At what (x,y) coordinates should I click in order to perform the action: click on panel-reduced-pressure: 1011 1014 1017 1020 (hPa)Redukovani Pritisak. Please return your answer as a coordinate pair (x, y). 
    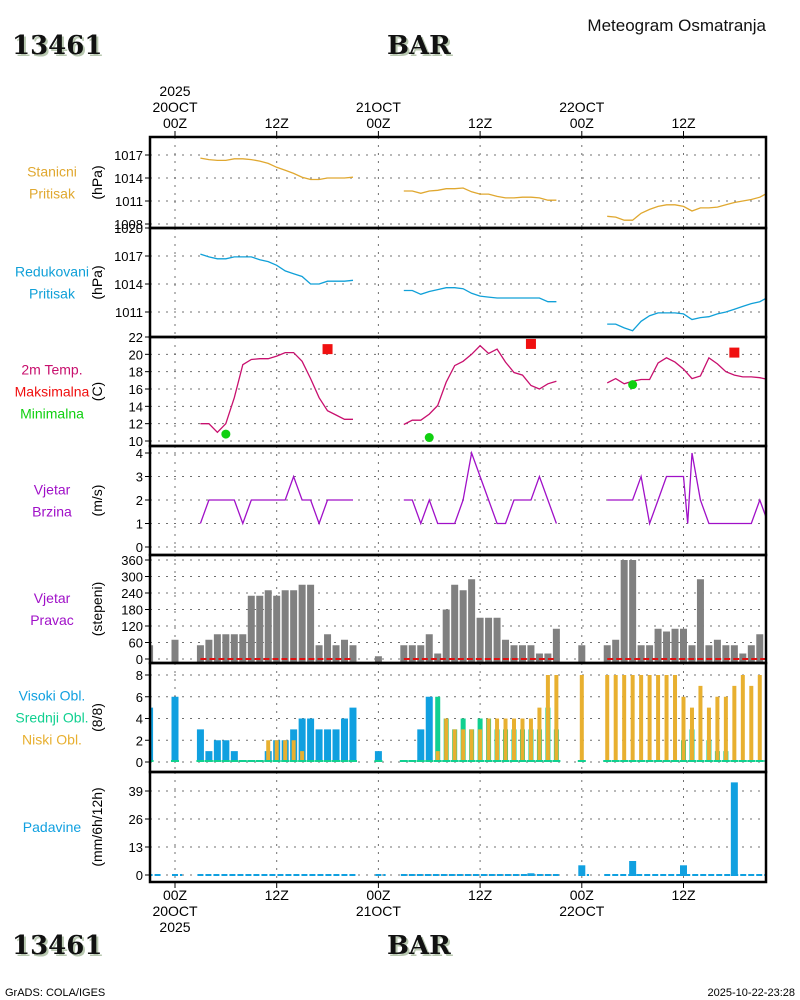
    Looking at the image, I should click on (391, 280).